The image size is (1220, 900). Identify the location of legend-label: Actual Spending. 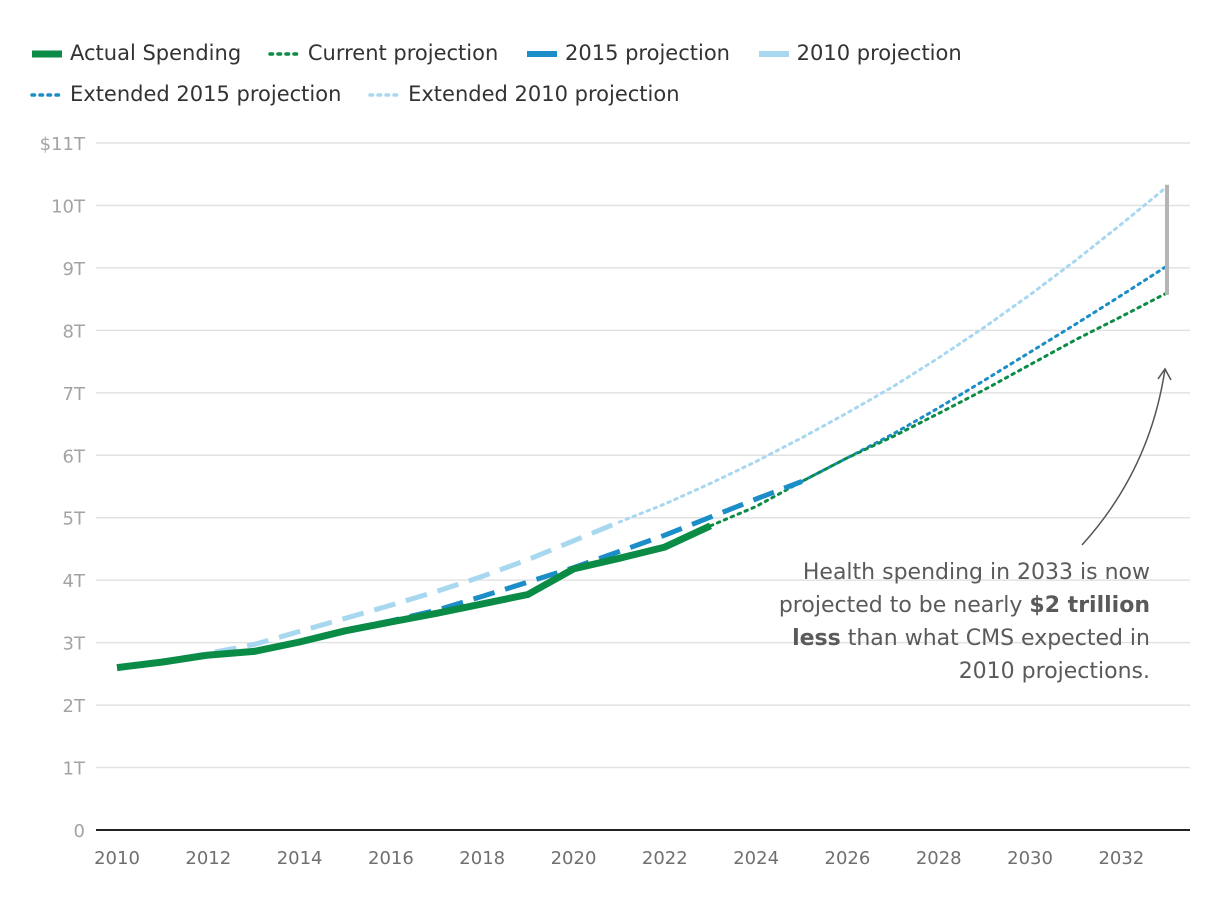
(156, 53).